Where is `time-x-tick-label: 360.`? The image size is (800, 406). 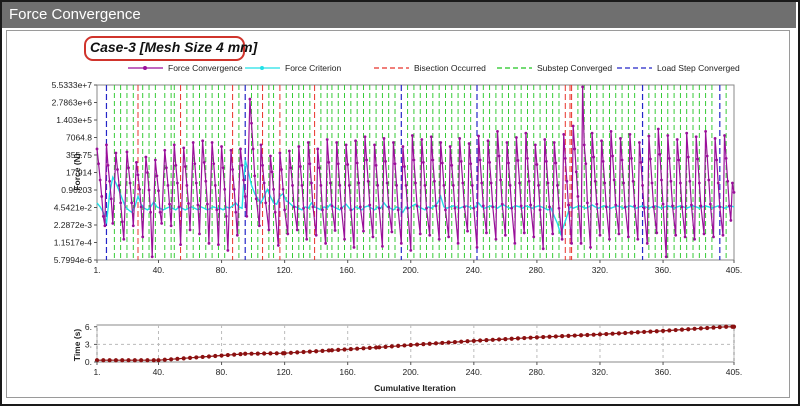
time-x-tick-label: 360. is located at coordinates (663, 372).